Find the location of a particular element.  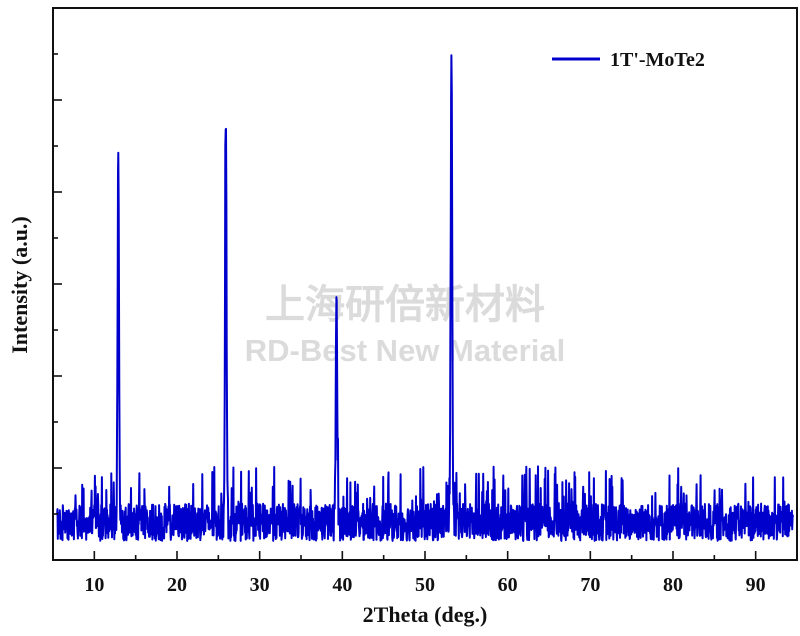

y-axis-ticks is located at coordinates (57, 284).